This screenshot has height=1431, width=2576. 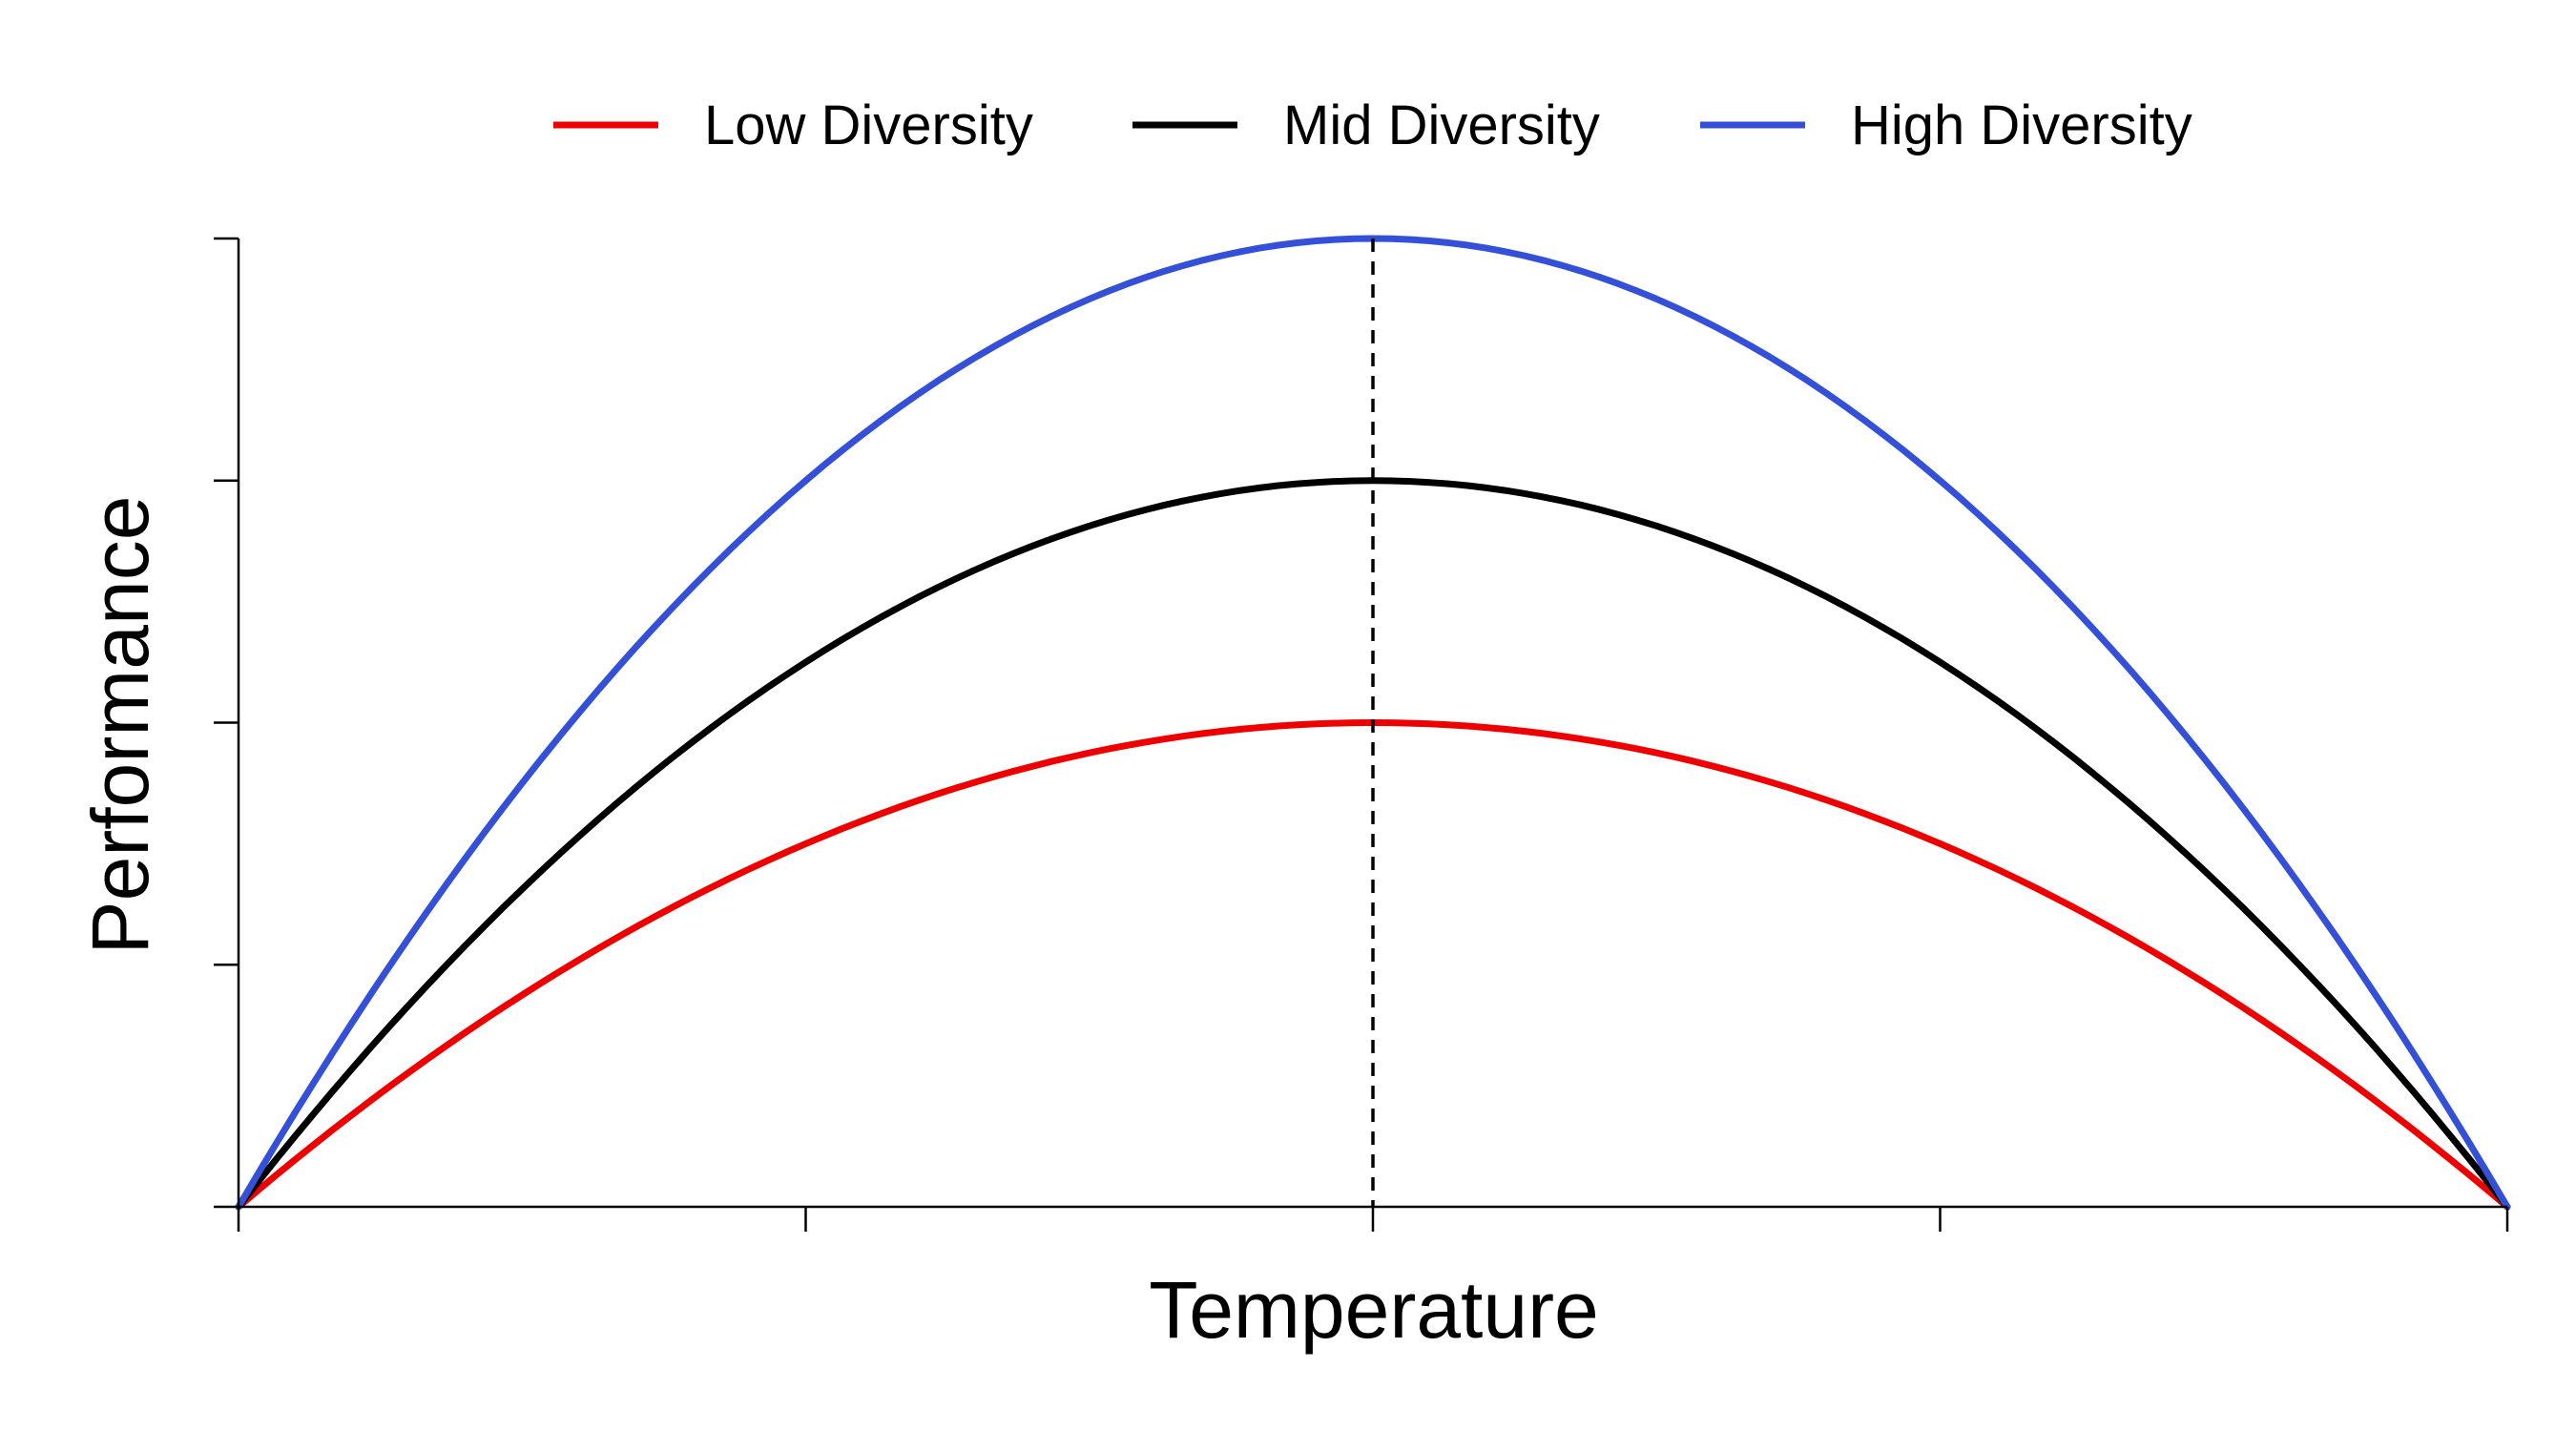 I want to click on legend-label-high-diversity: High Diversity, so click(x=2021, y=125).